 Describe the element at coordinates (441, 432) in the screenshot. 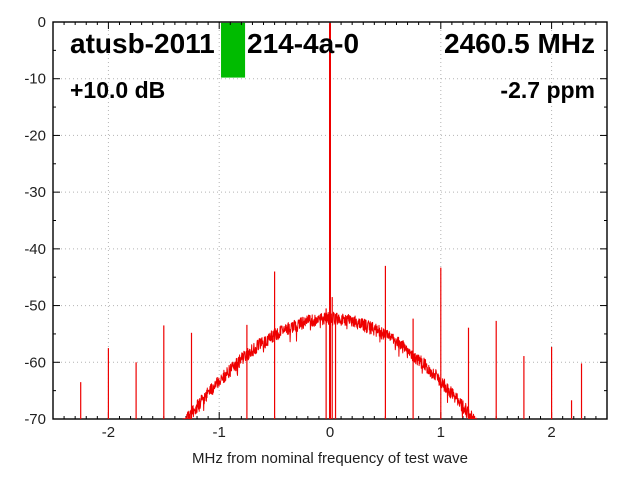

I see `x-tick-label: 1` at that location.